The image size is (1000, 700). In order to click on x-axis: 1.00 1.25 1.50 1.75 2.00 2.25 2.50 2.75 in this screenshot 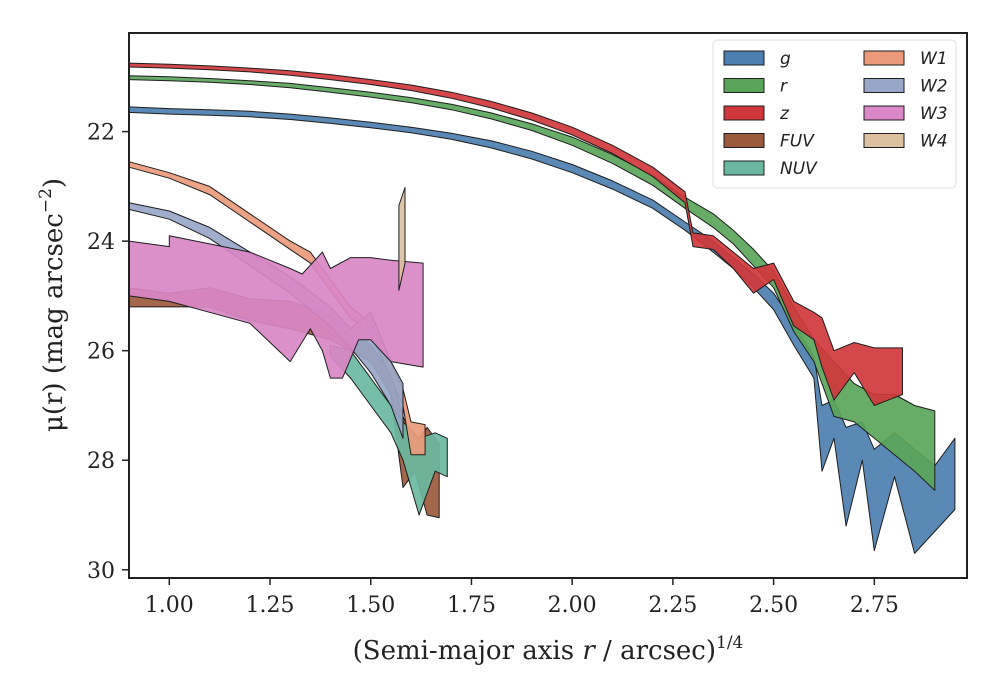, I will do `click(522, 598)`.